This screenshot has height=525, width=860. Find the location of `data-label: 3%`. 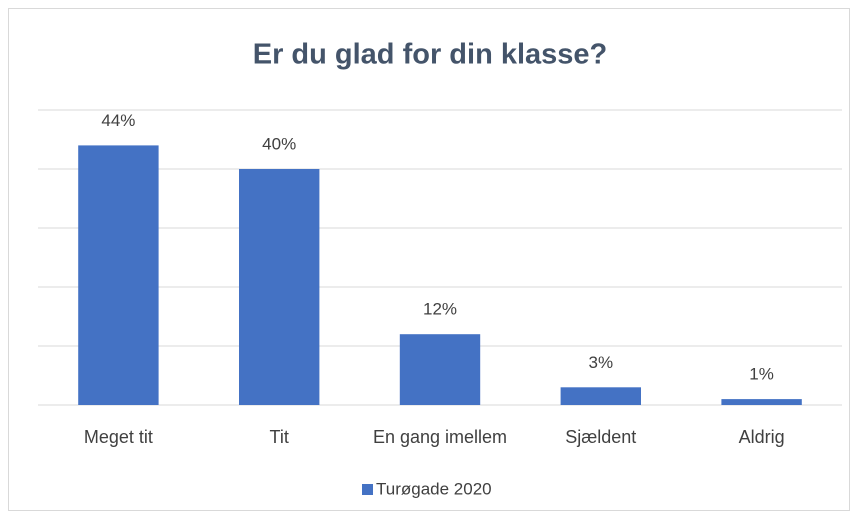

data-label: 3% is located at coordinates (601, 362).